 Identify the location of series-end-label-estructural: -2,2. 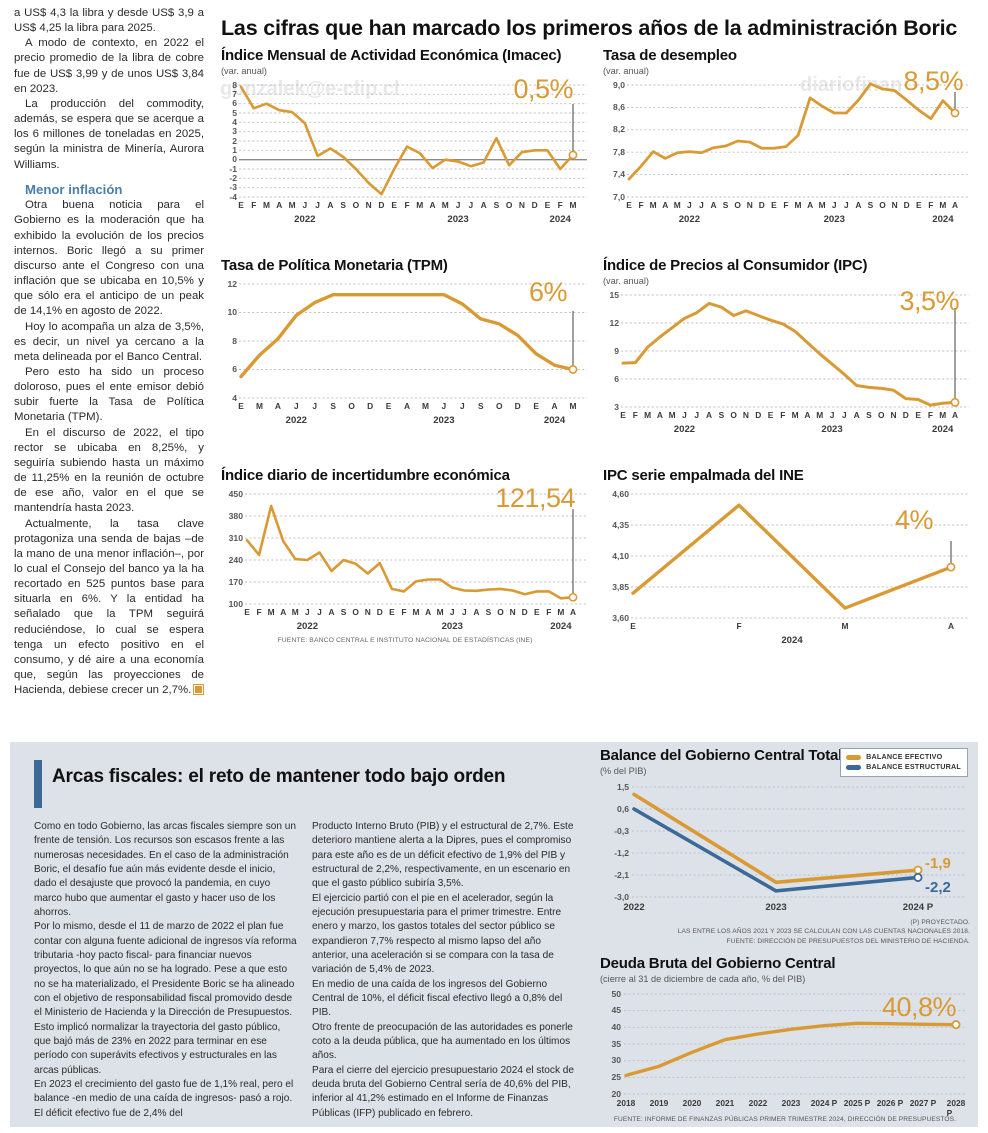
(938, 887).